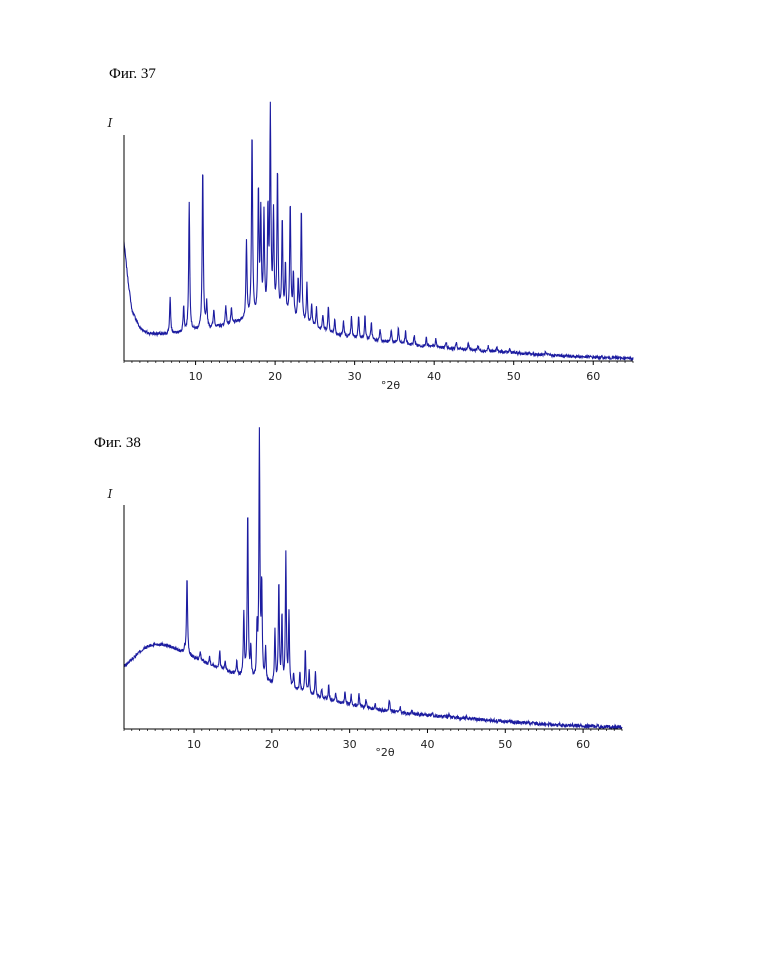  What do you see at coordinates (110, 494) in the screenshot?
I see `y-axis-label: I` at bounding box center [110, 494].